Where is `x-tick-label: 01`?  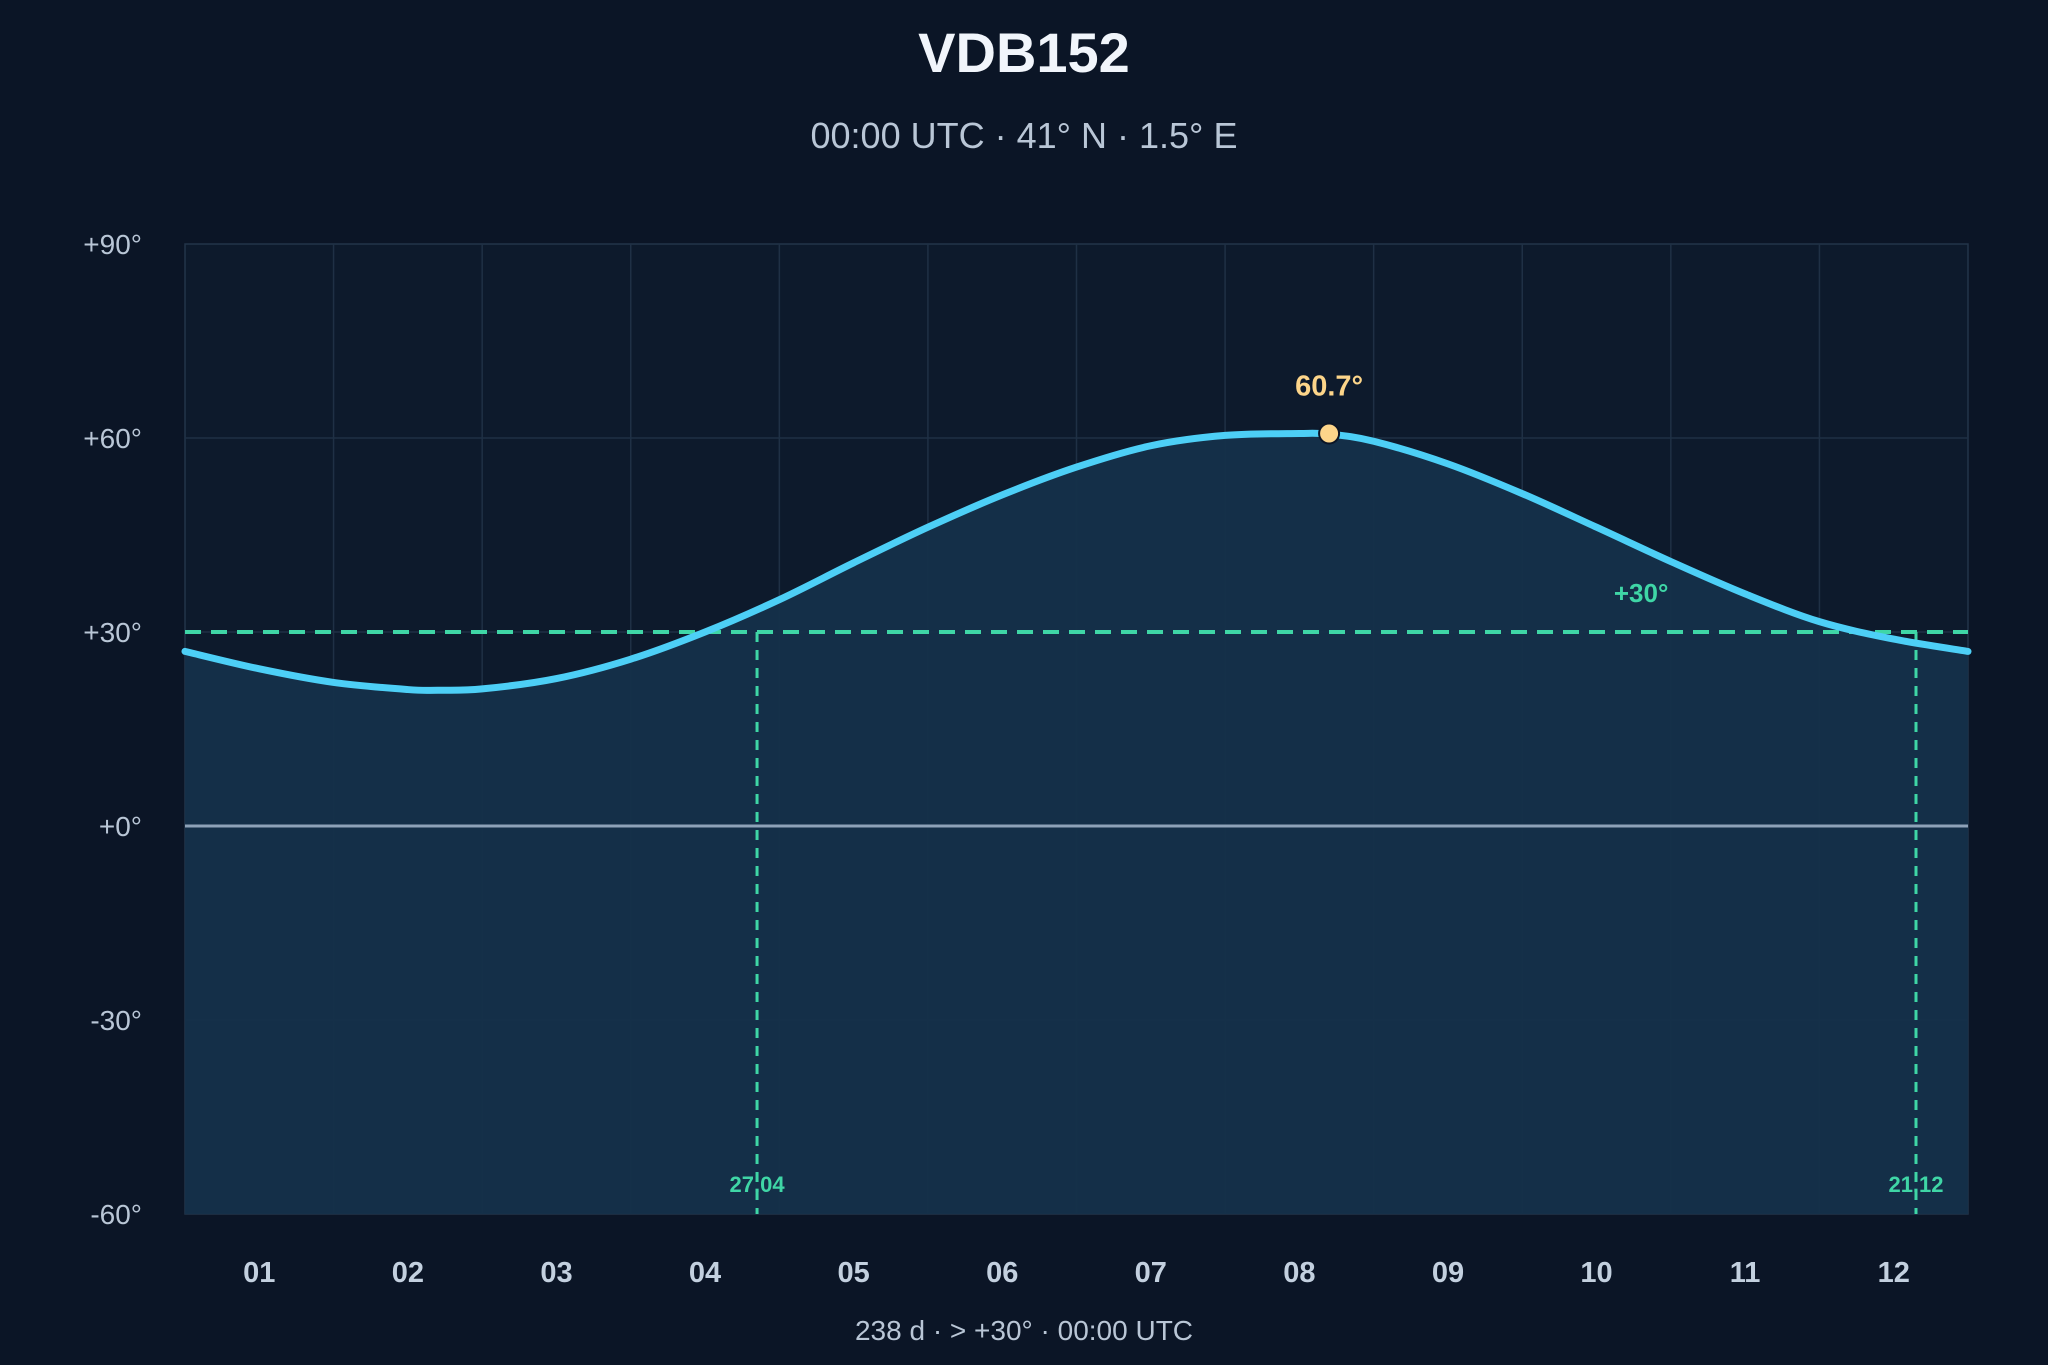 x-tick-label: 01 is located at coordinates (259, 1273).